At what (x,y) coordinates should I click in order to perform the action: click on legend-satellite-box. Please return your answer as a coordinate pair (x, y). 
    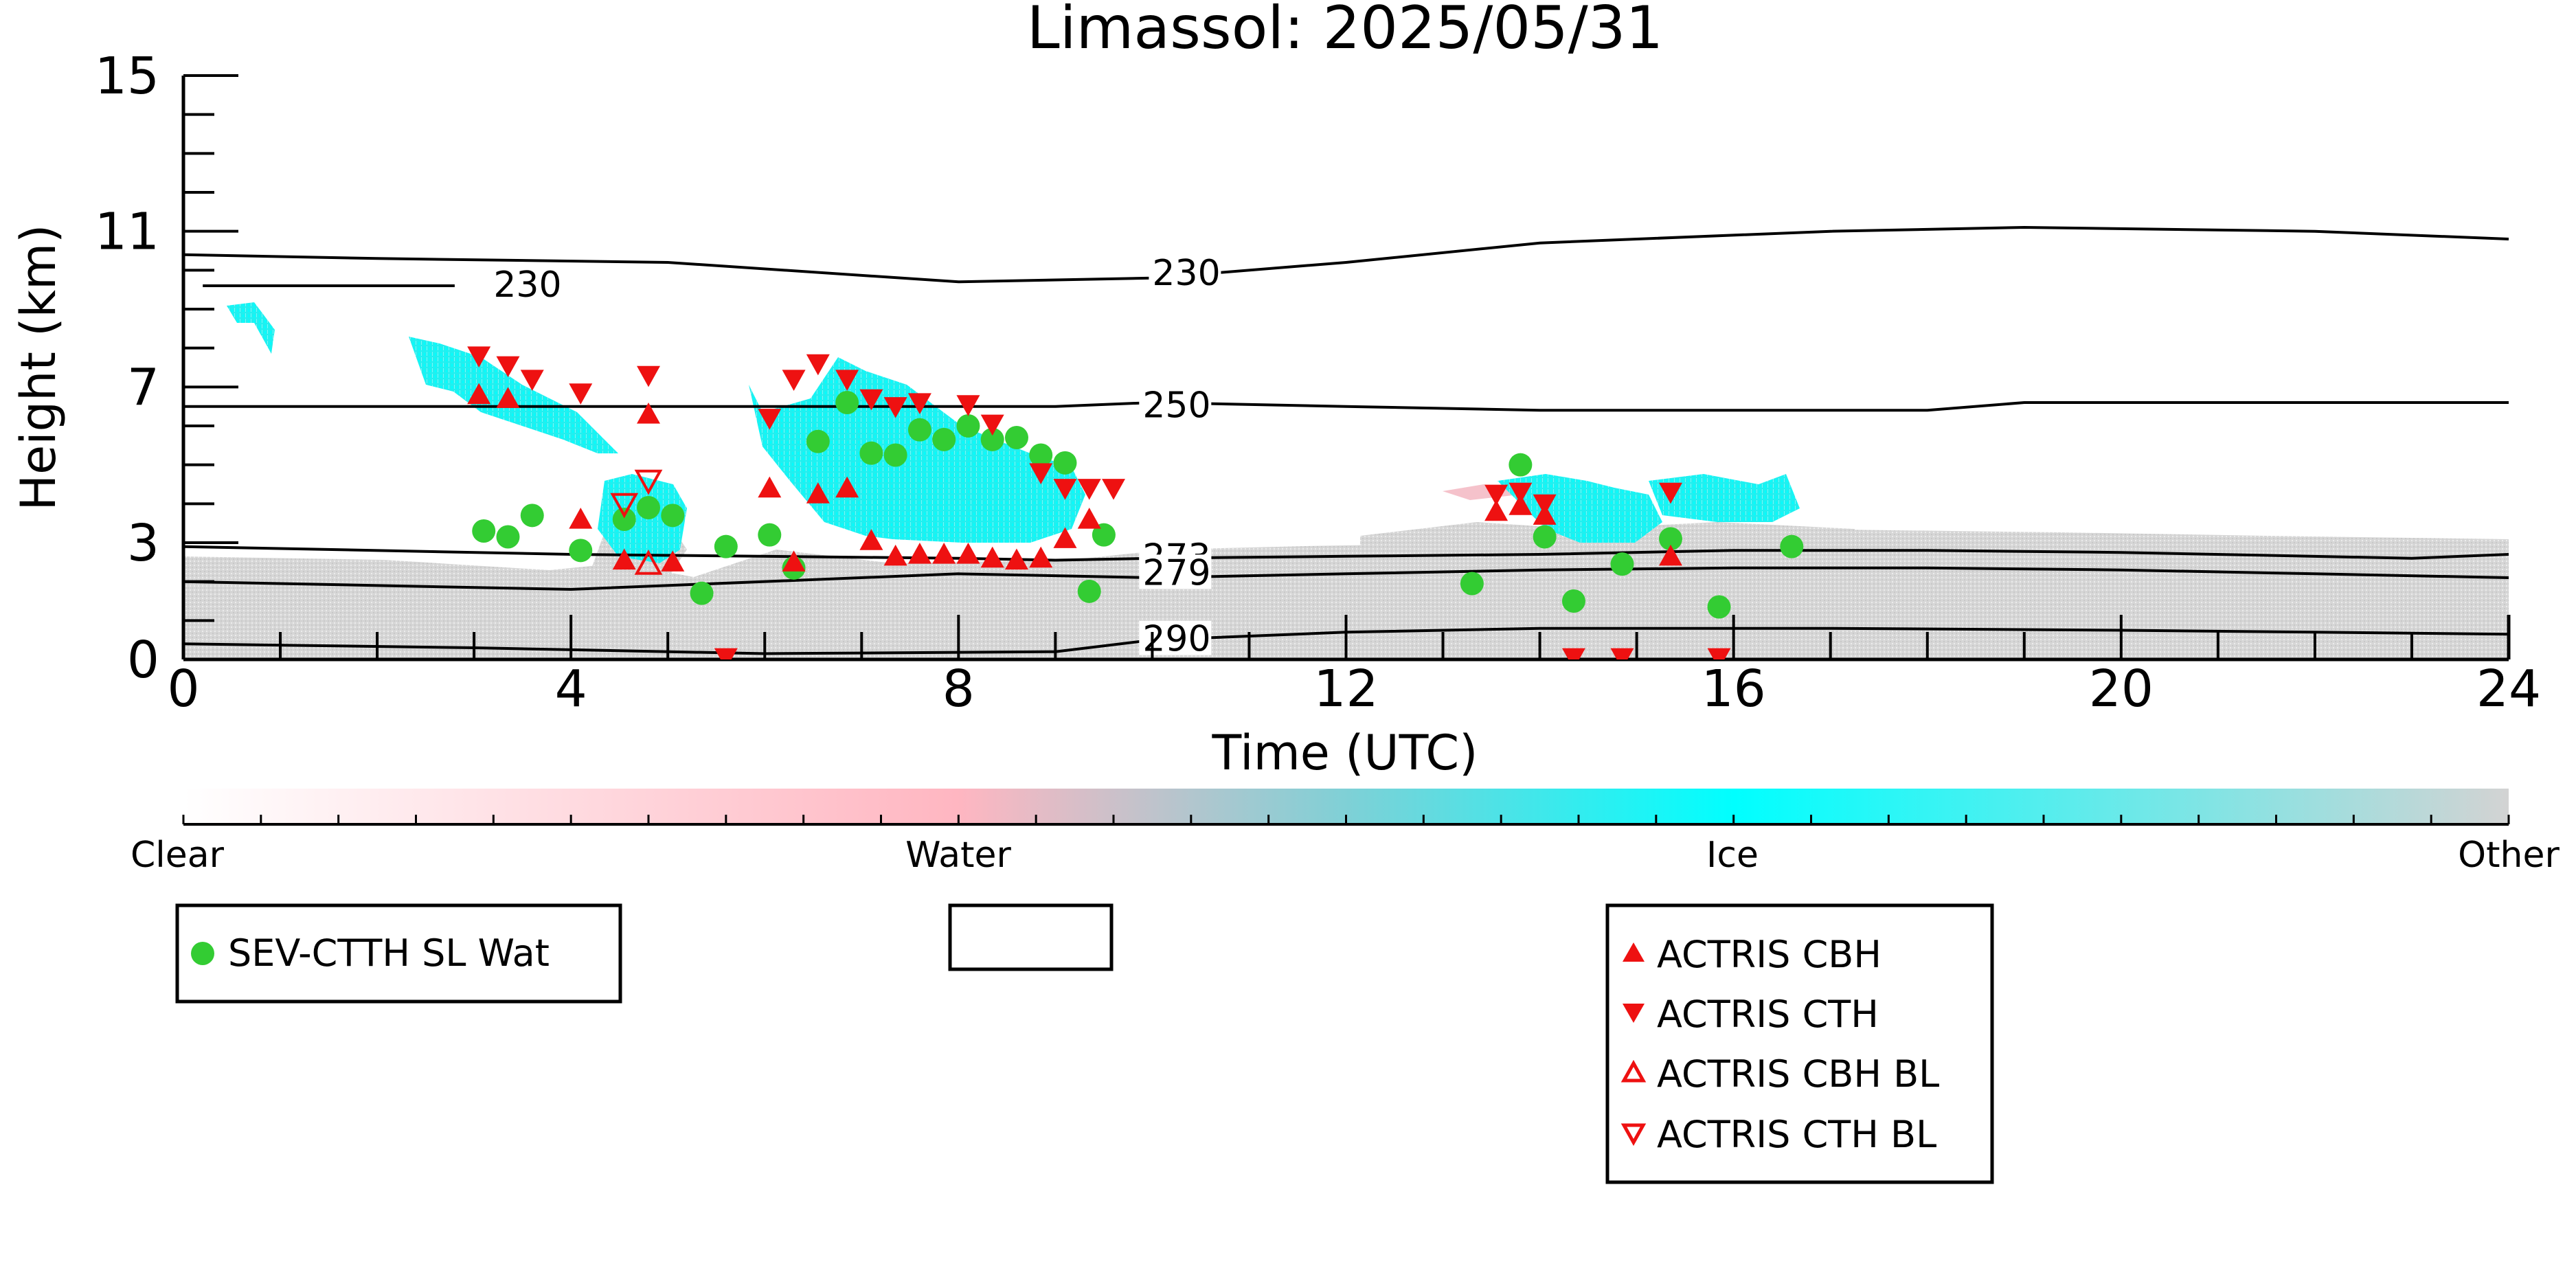
    Looking at the image, I should click on (398, 953).